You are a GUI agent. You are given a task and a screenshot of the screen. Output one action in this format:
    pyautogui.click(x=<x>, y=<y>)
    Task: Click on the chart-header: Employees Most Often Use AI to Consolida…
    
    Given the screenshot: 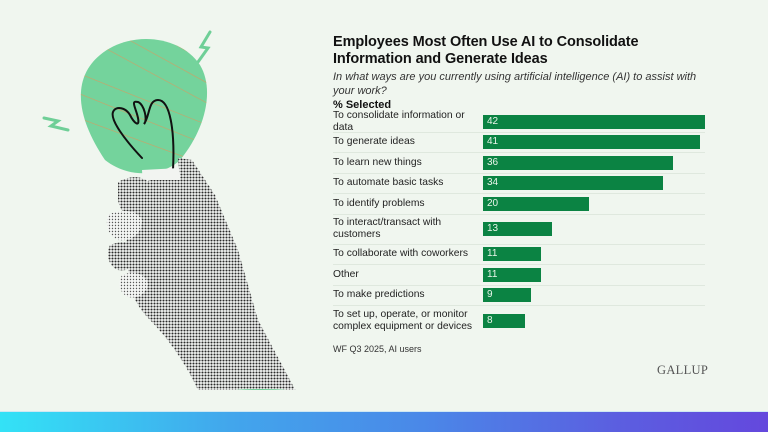 What is the action you would take?
    pyautogui.click(x=519, y=73)
    